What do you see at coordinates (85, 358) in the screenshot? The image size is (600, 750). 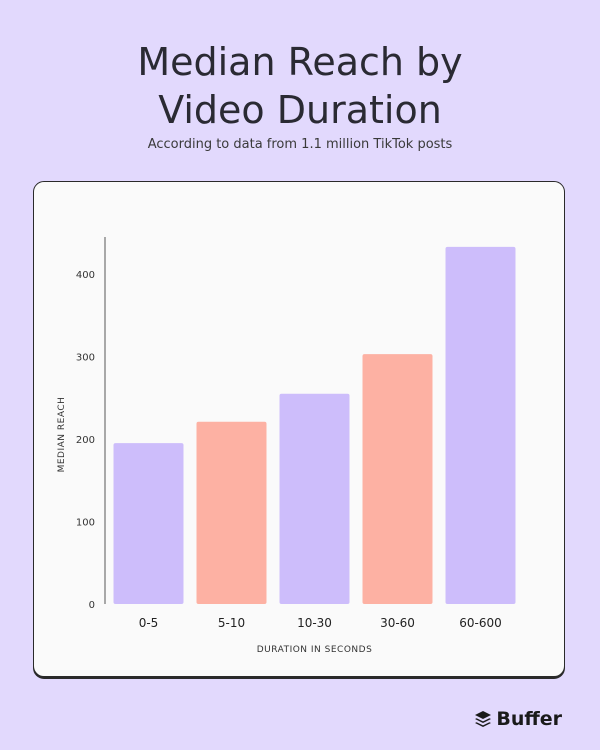 I see `y-tick-label: 300` at bounding box center [85, 358].